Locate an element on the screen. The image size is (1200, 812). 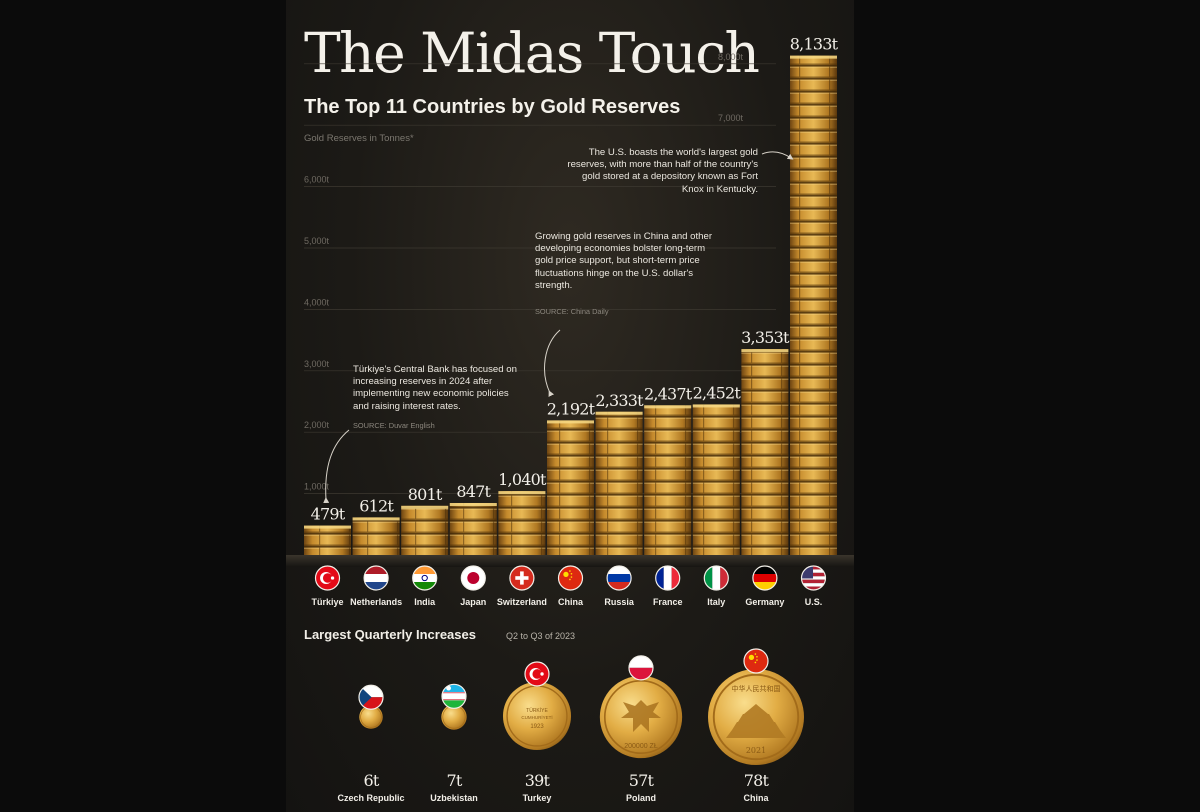
y-tick-label: 2,000t is located at coordinates (317, 425).